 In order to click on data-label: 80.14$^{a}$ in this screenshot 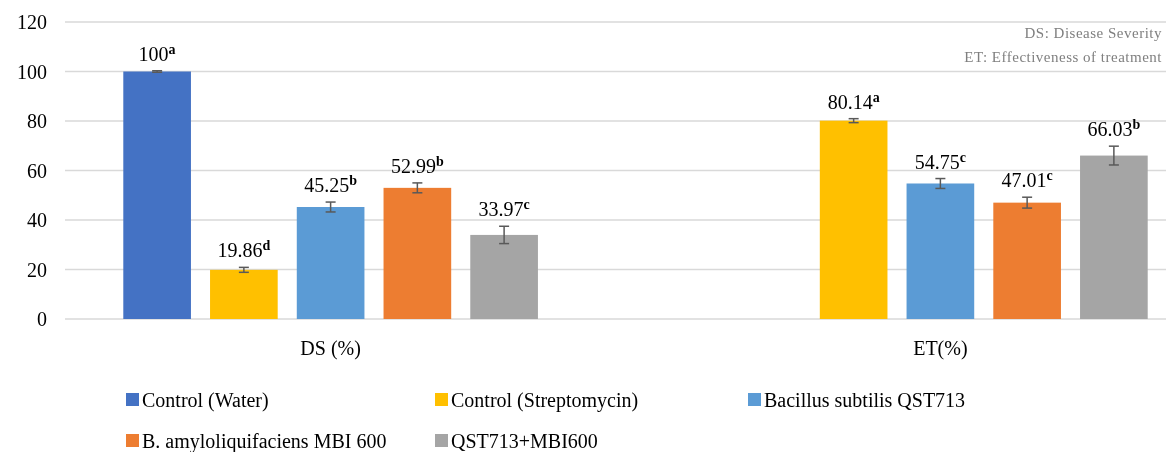, I will do `click(853, 101)`.